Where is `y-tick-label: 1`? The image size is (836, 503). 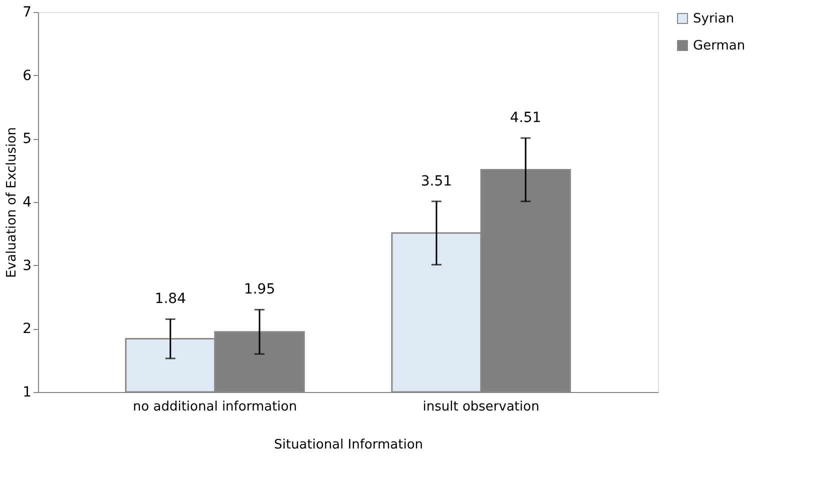 y-tick-label: 1 is located at coordinates (27, 392).